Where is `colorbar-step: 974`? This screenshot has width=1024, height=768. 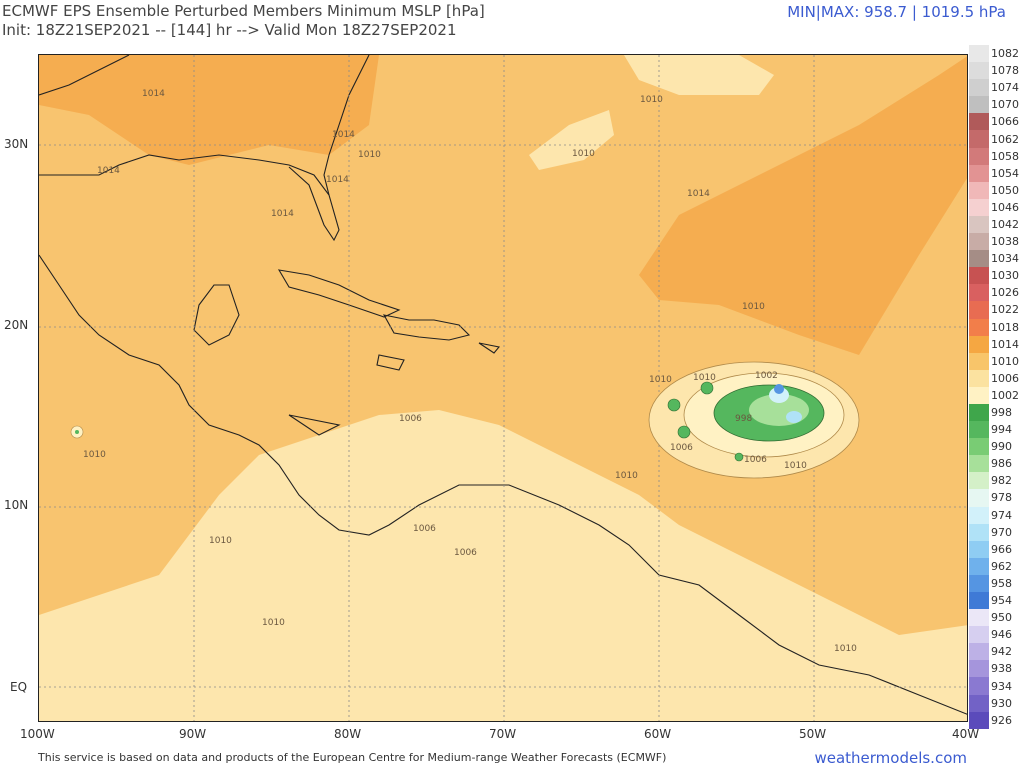 colorbar-step: 974 is located at coordinates (996, 515).